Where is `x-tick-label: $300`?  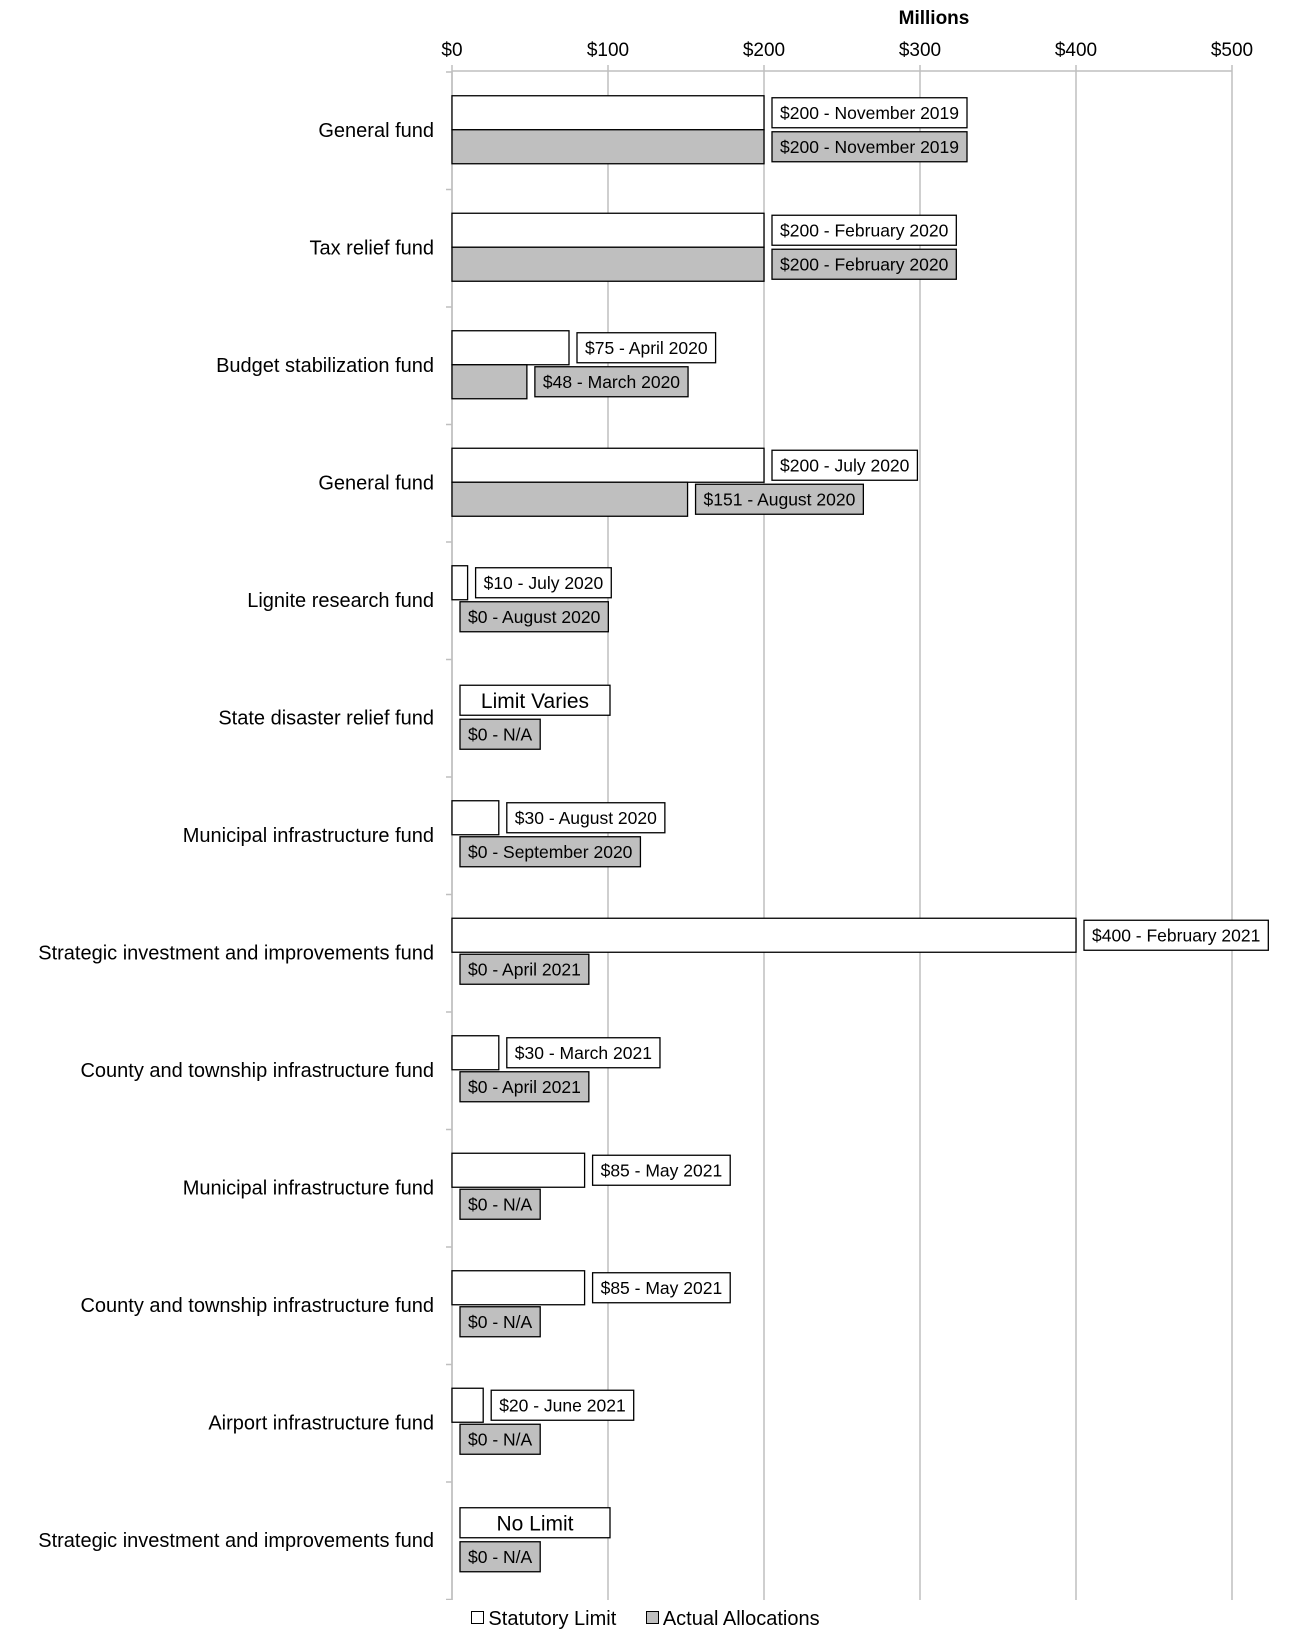
x-tick-label: $300 is located at coordinates (920, 50).